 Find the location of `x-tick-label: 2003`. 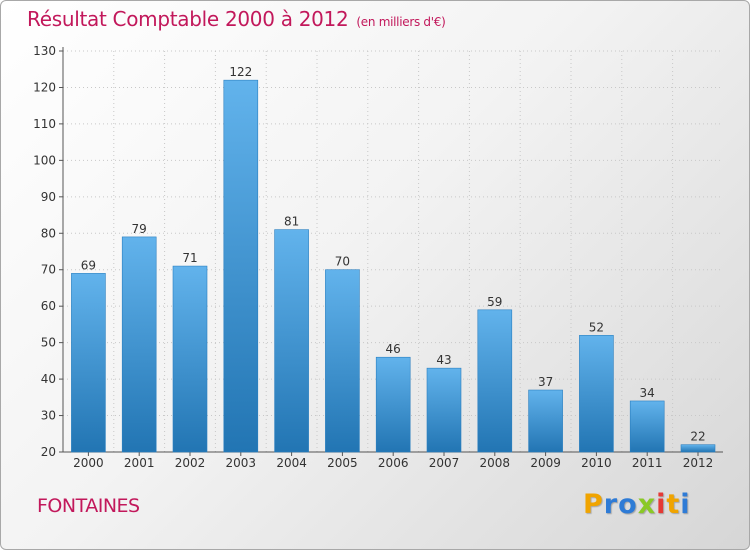

x-tick-label: 2003 is located at coordinates (241, 463).